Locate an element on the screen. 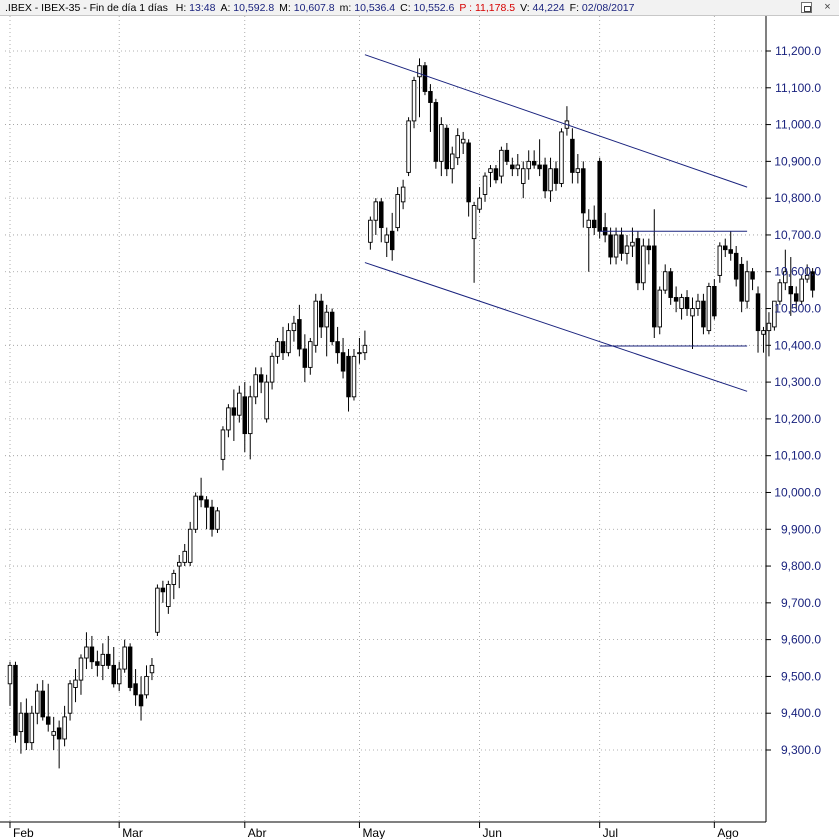 The image size is (839, 839). header-field-value: 13:48 is located at coordinates (201, 8).